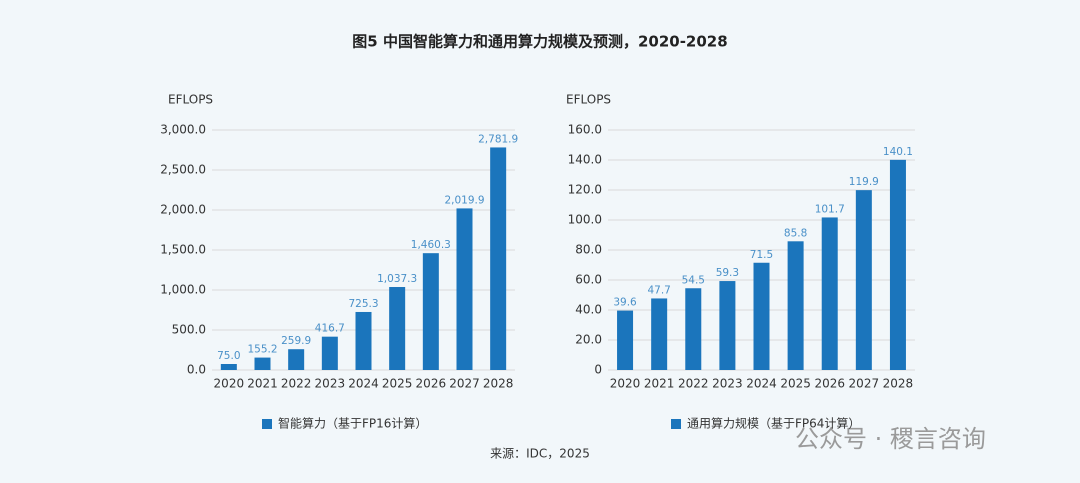  What do you see at coordinates (539, 42) in the screenshot?
I see `page-title: 图5 中国智能算力和通用算力规模及预测，2020-2028` at bounding box center [539, 42].